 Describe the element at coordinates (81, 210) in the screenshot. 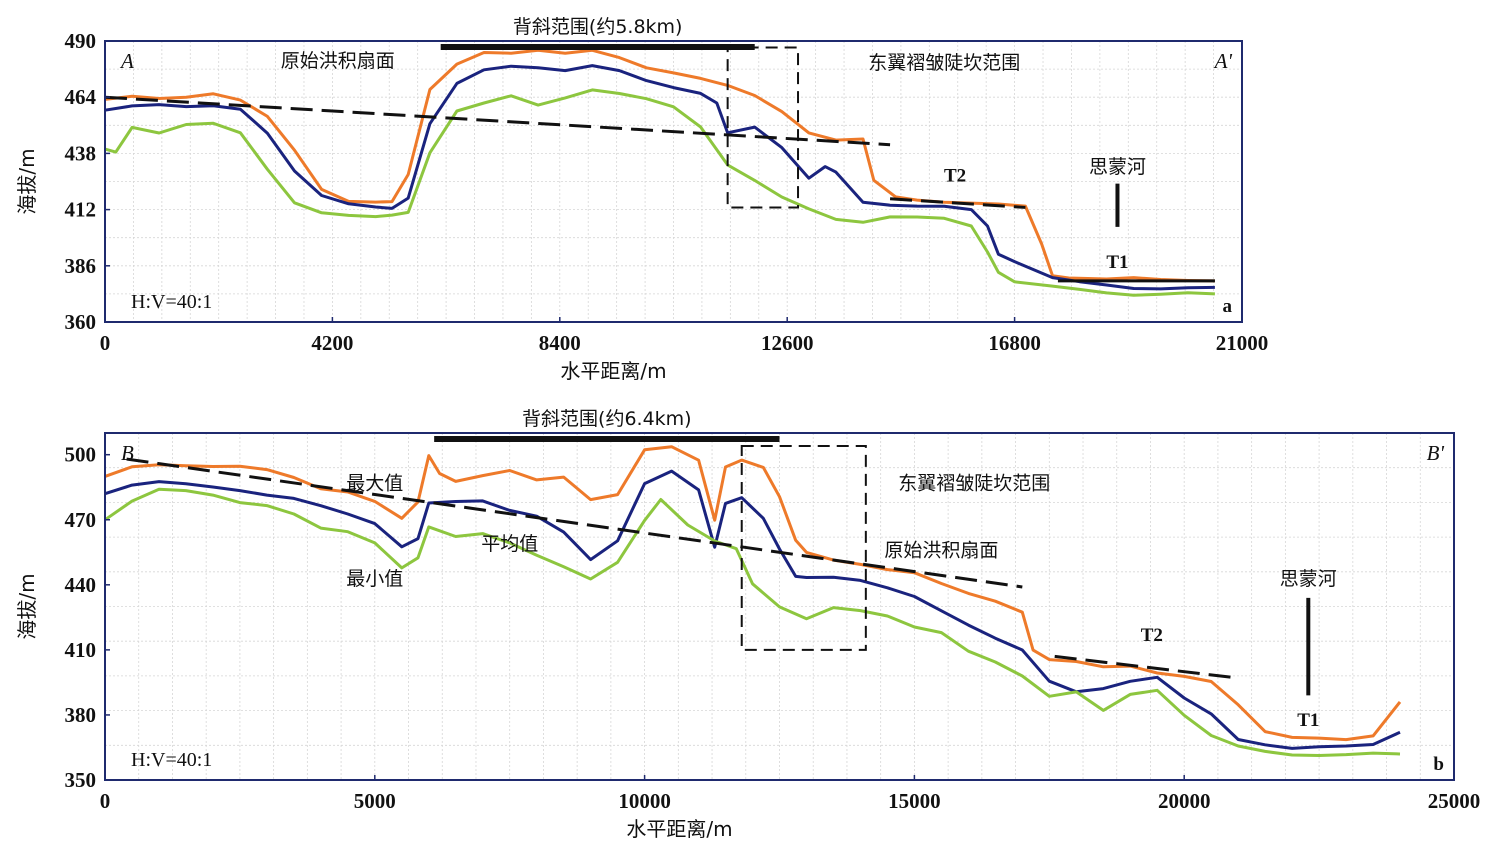

I see `y-tick-label: 412` at that location.